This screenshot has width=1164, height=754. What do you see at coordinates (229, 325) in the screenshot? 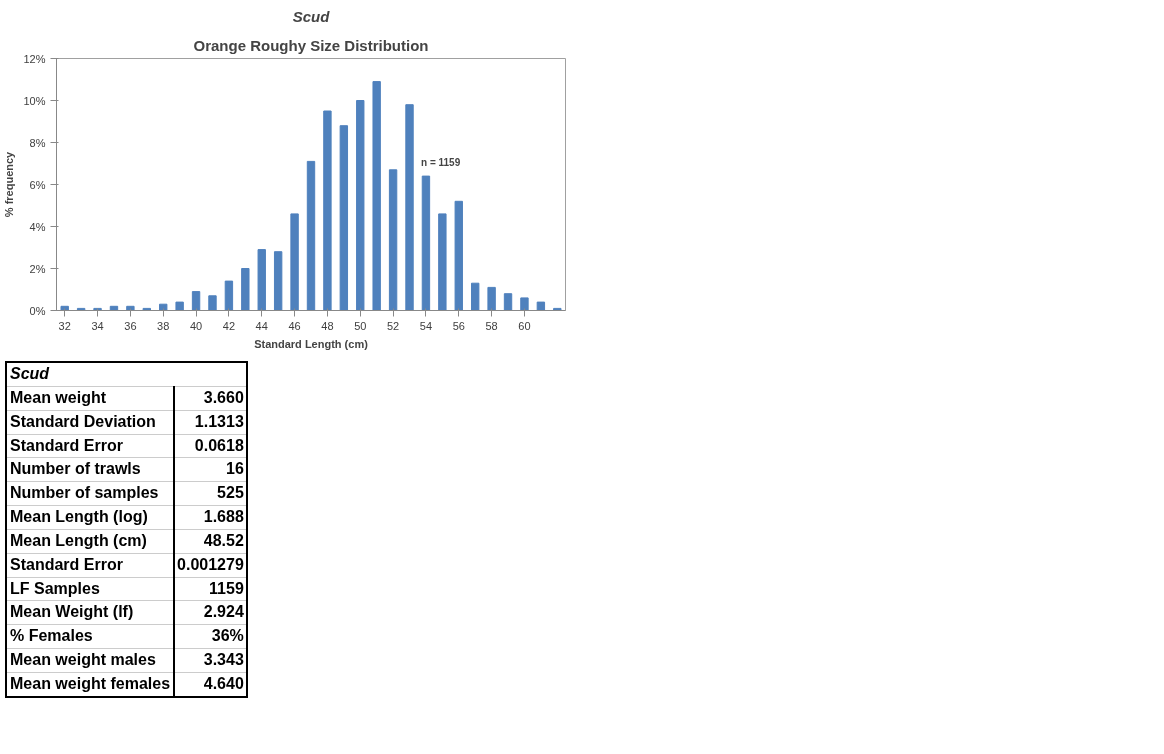
I see `x-tick-label: 42` at bounding box center [229, 325].